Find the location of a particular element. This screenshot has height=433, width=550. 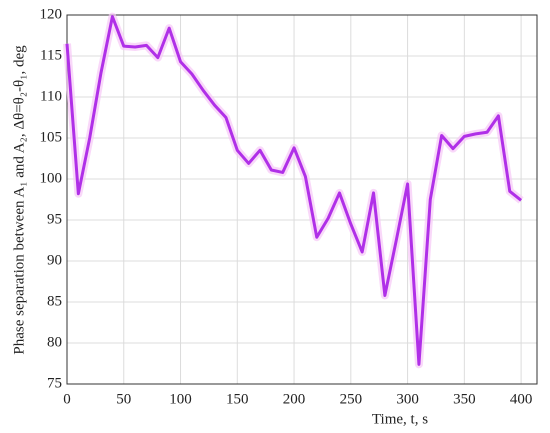

y-tick-label: 95 is located at coordinates (54, 219).